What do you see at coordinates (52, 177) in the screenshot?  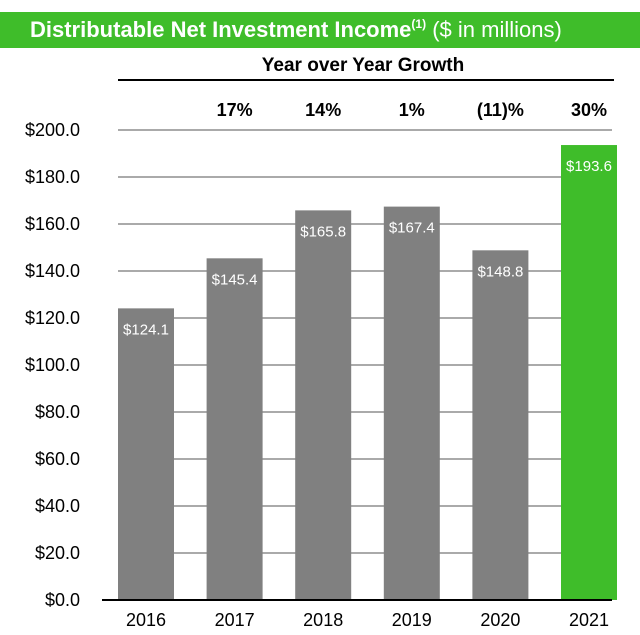 I see `y-tick-label: $180.0` at bounding box center [52, 177].